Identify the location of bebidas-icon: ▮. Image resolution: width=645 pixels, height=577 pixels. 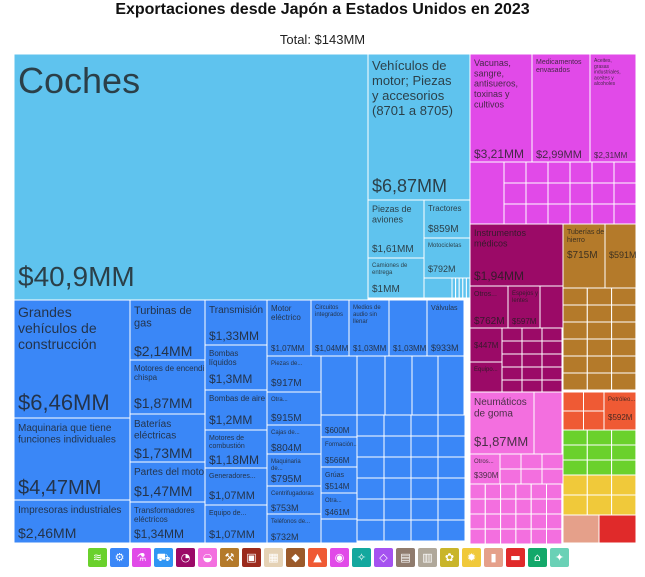
(493, 557).